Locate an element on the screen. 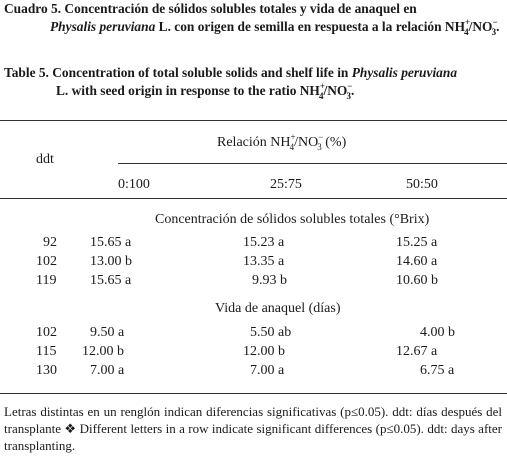 The height and width of the screenshot is (462, 507). value-cell: 9.93 b is located at coordinates (269, 280).